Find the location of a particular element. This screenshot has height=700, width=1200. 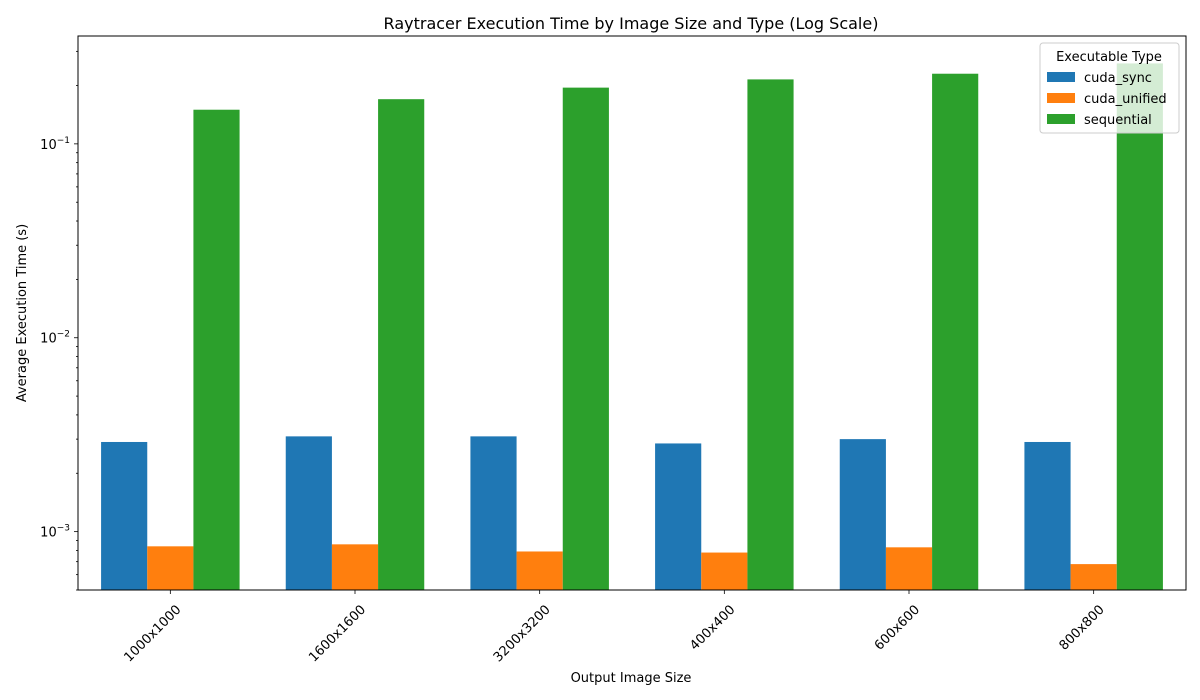

bar-sequential-3200x3200 is located at coordinates (585, 338).